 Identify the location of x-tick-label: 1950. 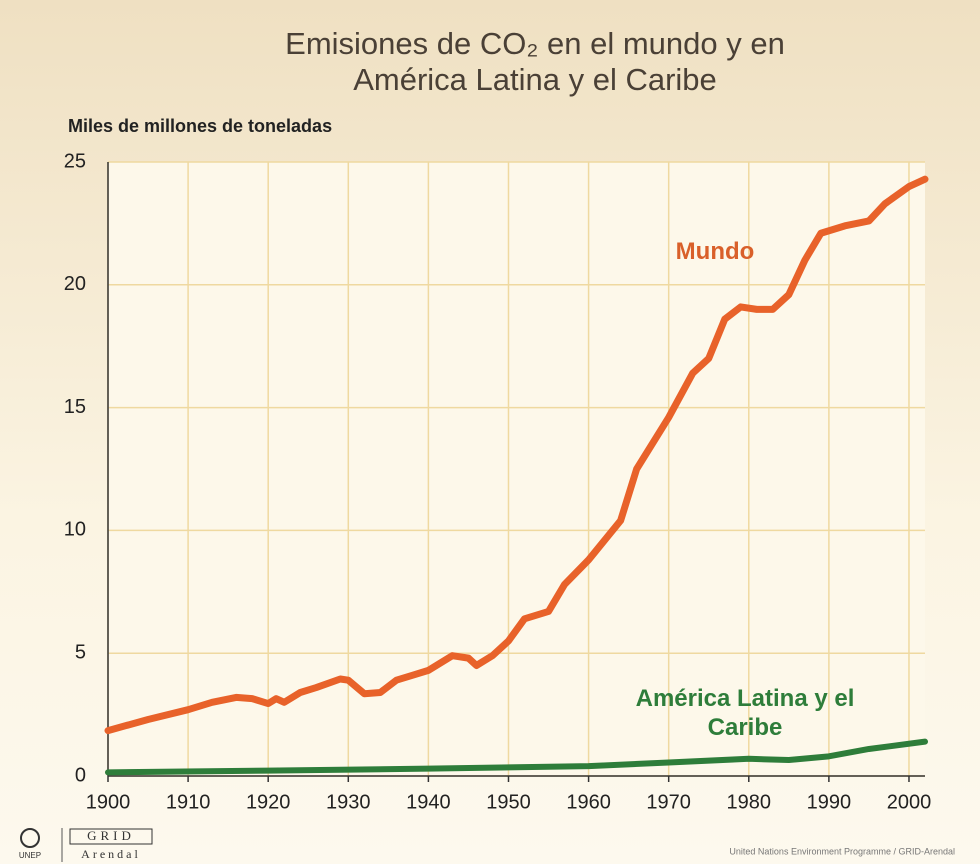
(508, 802).